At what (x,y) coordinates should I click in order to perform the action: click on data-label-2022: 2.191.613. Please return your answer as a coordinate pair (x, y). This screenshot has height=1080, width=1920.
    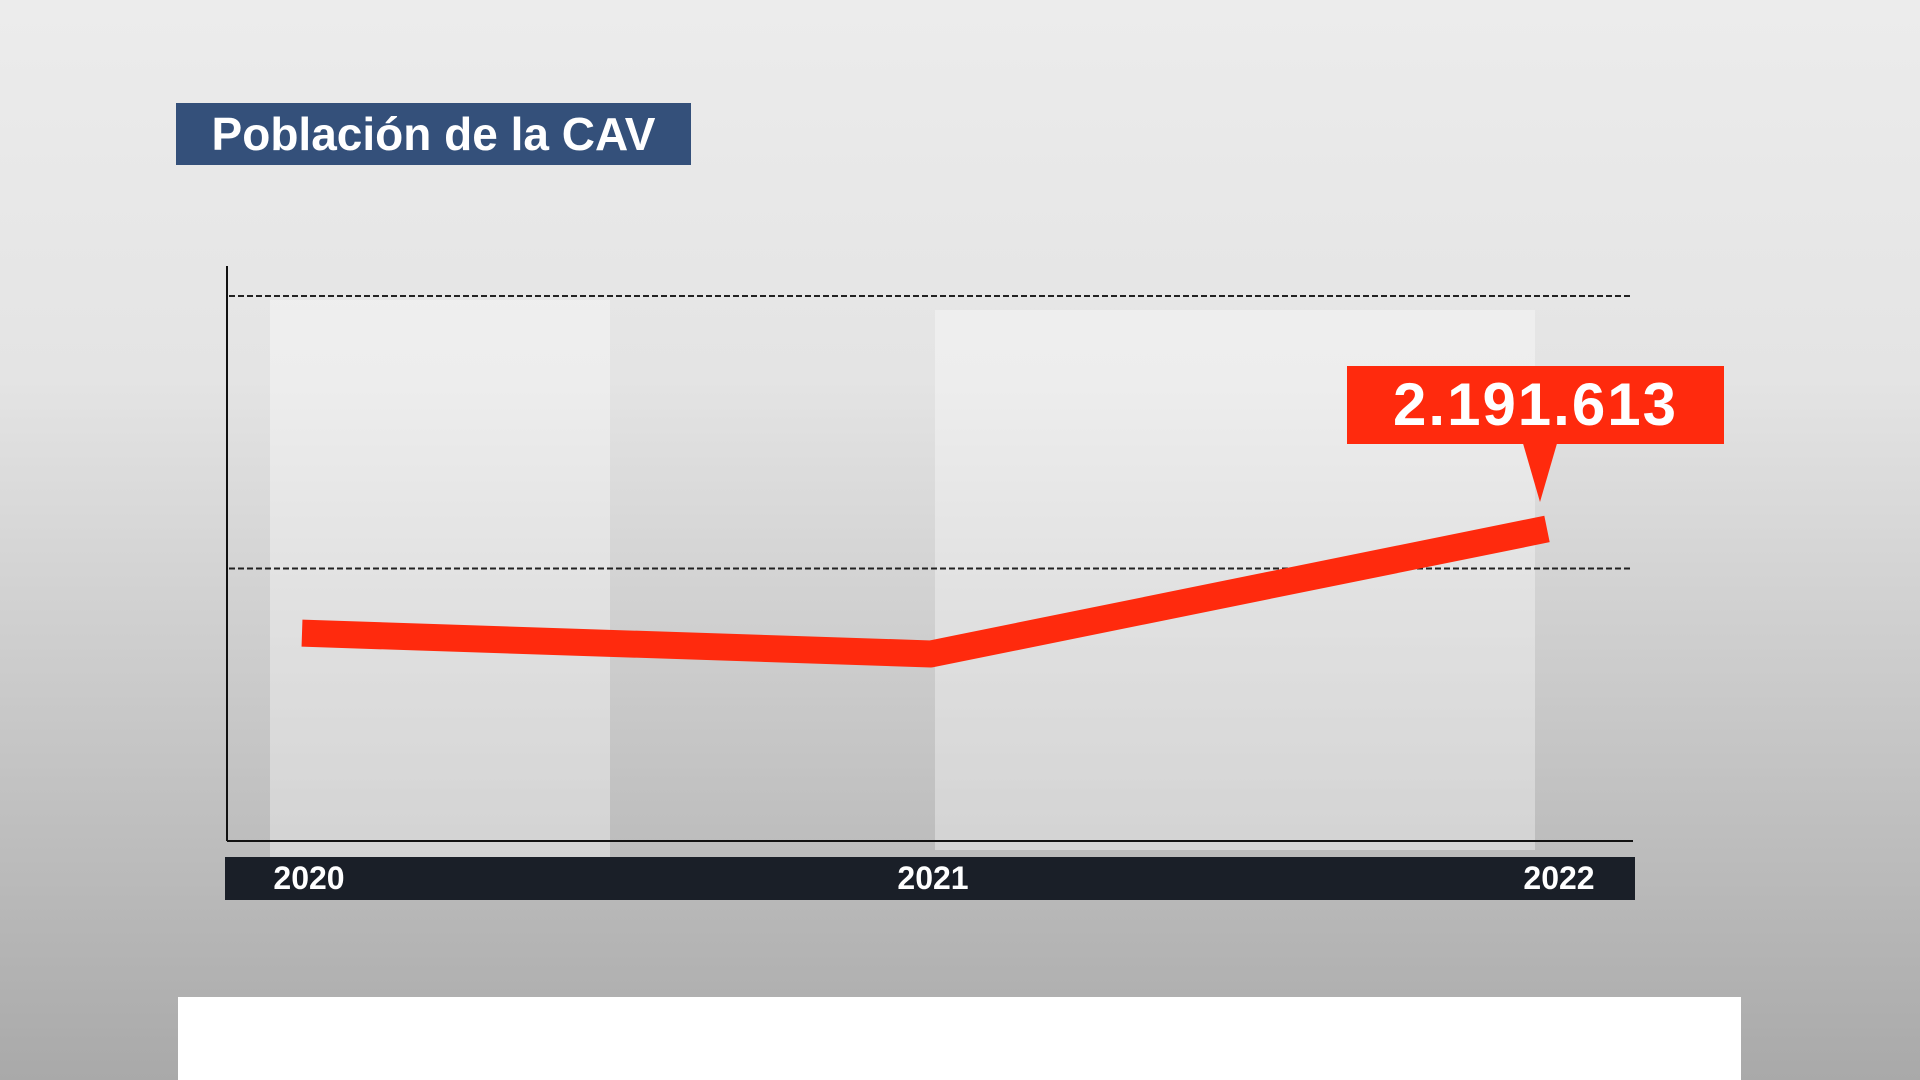
    Looking at the image, I should click on (1535, 405).